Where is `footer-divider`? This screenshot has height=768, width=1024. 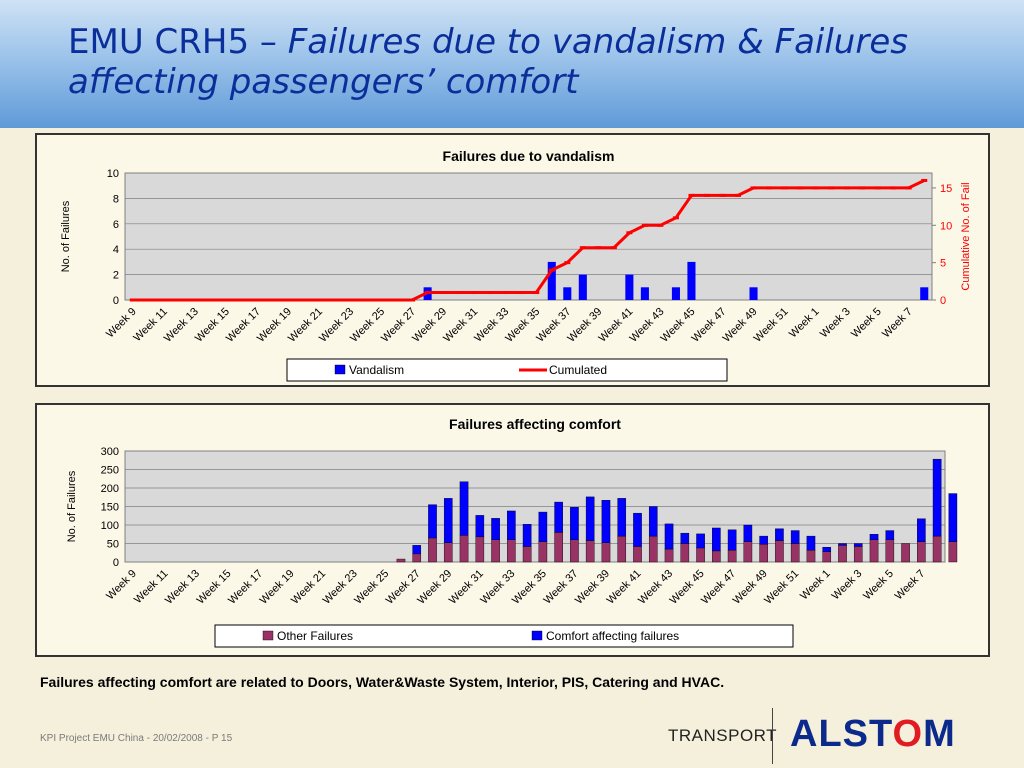 footer-divider is located at coordinates (772, 736).